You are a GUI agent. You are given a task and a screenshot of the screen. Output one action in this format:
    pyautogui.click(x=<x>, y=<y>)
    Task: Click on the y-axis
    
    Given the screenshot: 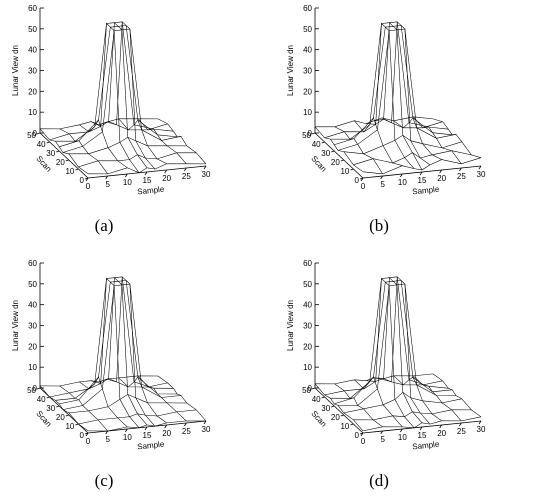 What is the action you would take?
    pyautogui.click(x=339, y=155)
    